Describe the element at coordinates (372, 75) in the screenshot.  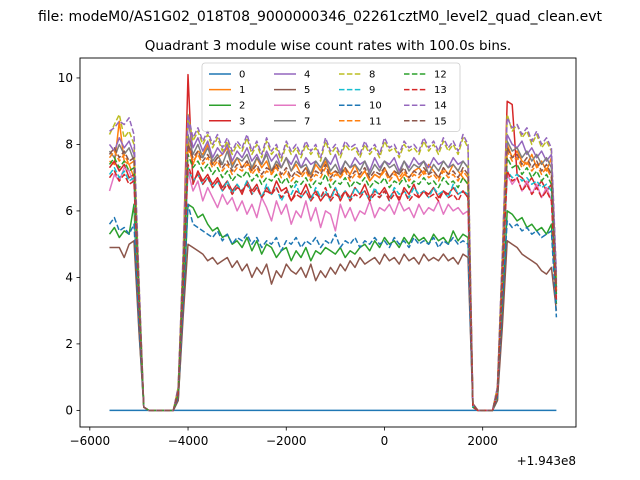
I see `legend-label-8: 8` at that location.